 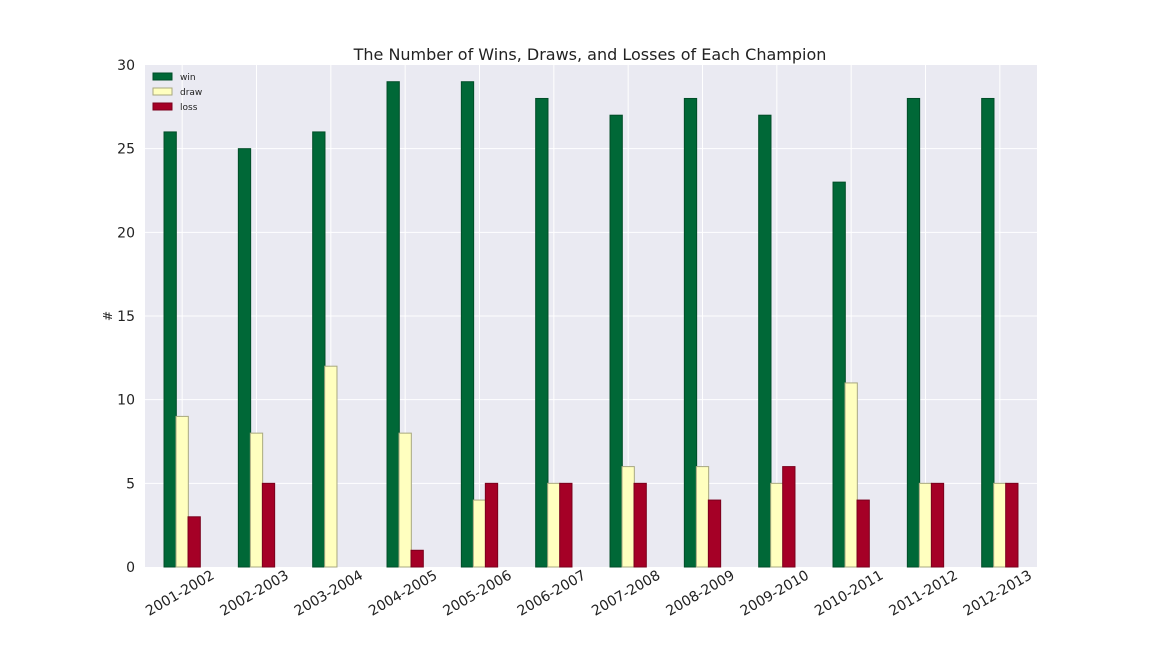 I want to click on x-tick-label: 2009-2010, so click(x=775, y=594).